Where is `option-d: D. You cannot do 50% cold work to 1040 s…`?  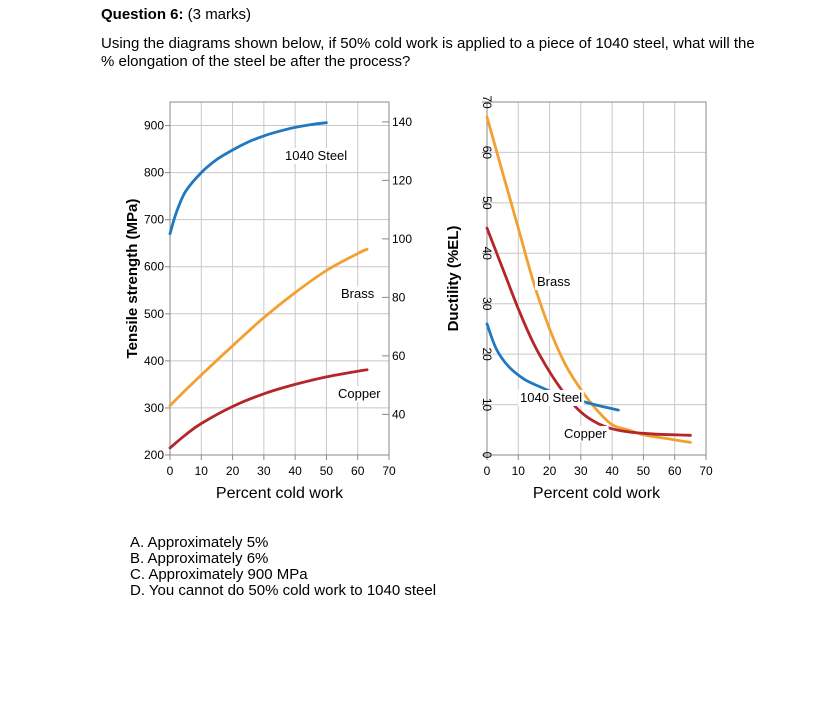
option-d: D. You cannot do 50% cold work to 1040 s… is located at coordinates (283, 590).